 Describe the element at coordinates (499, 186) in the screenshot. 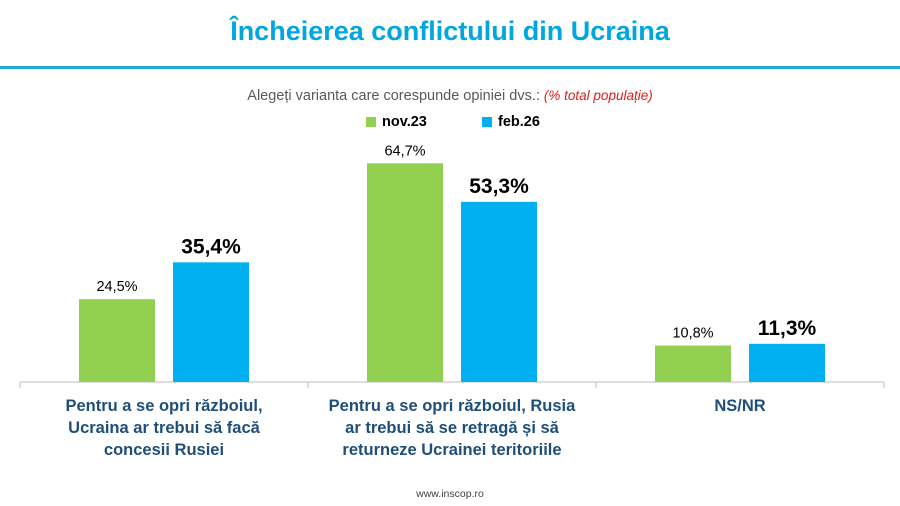

I see `data-label-feb26-1: 53,3%` at that location.